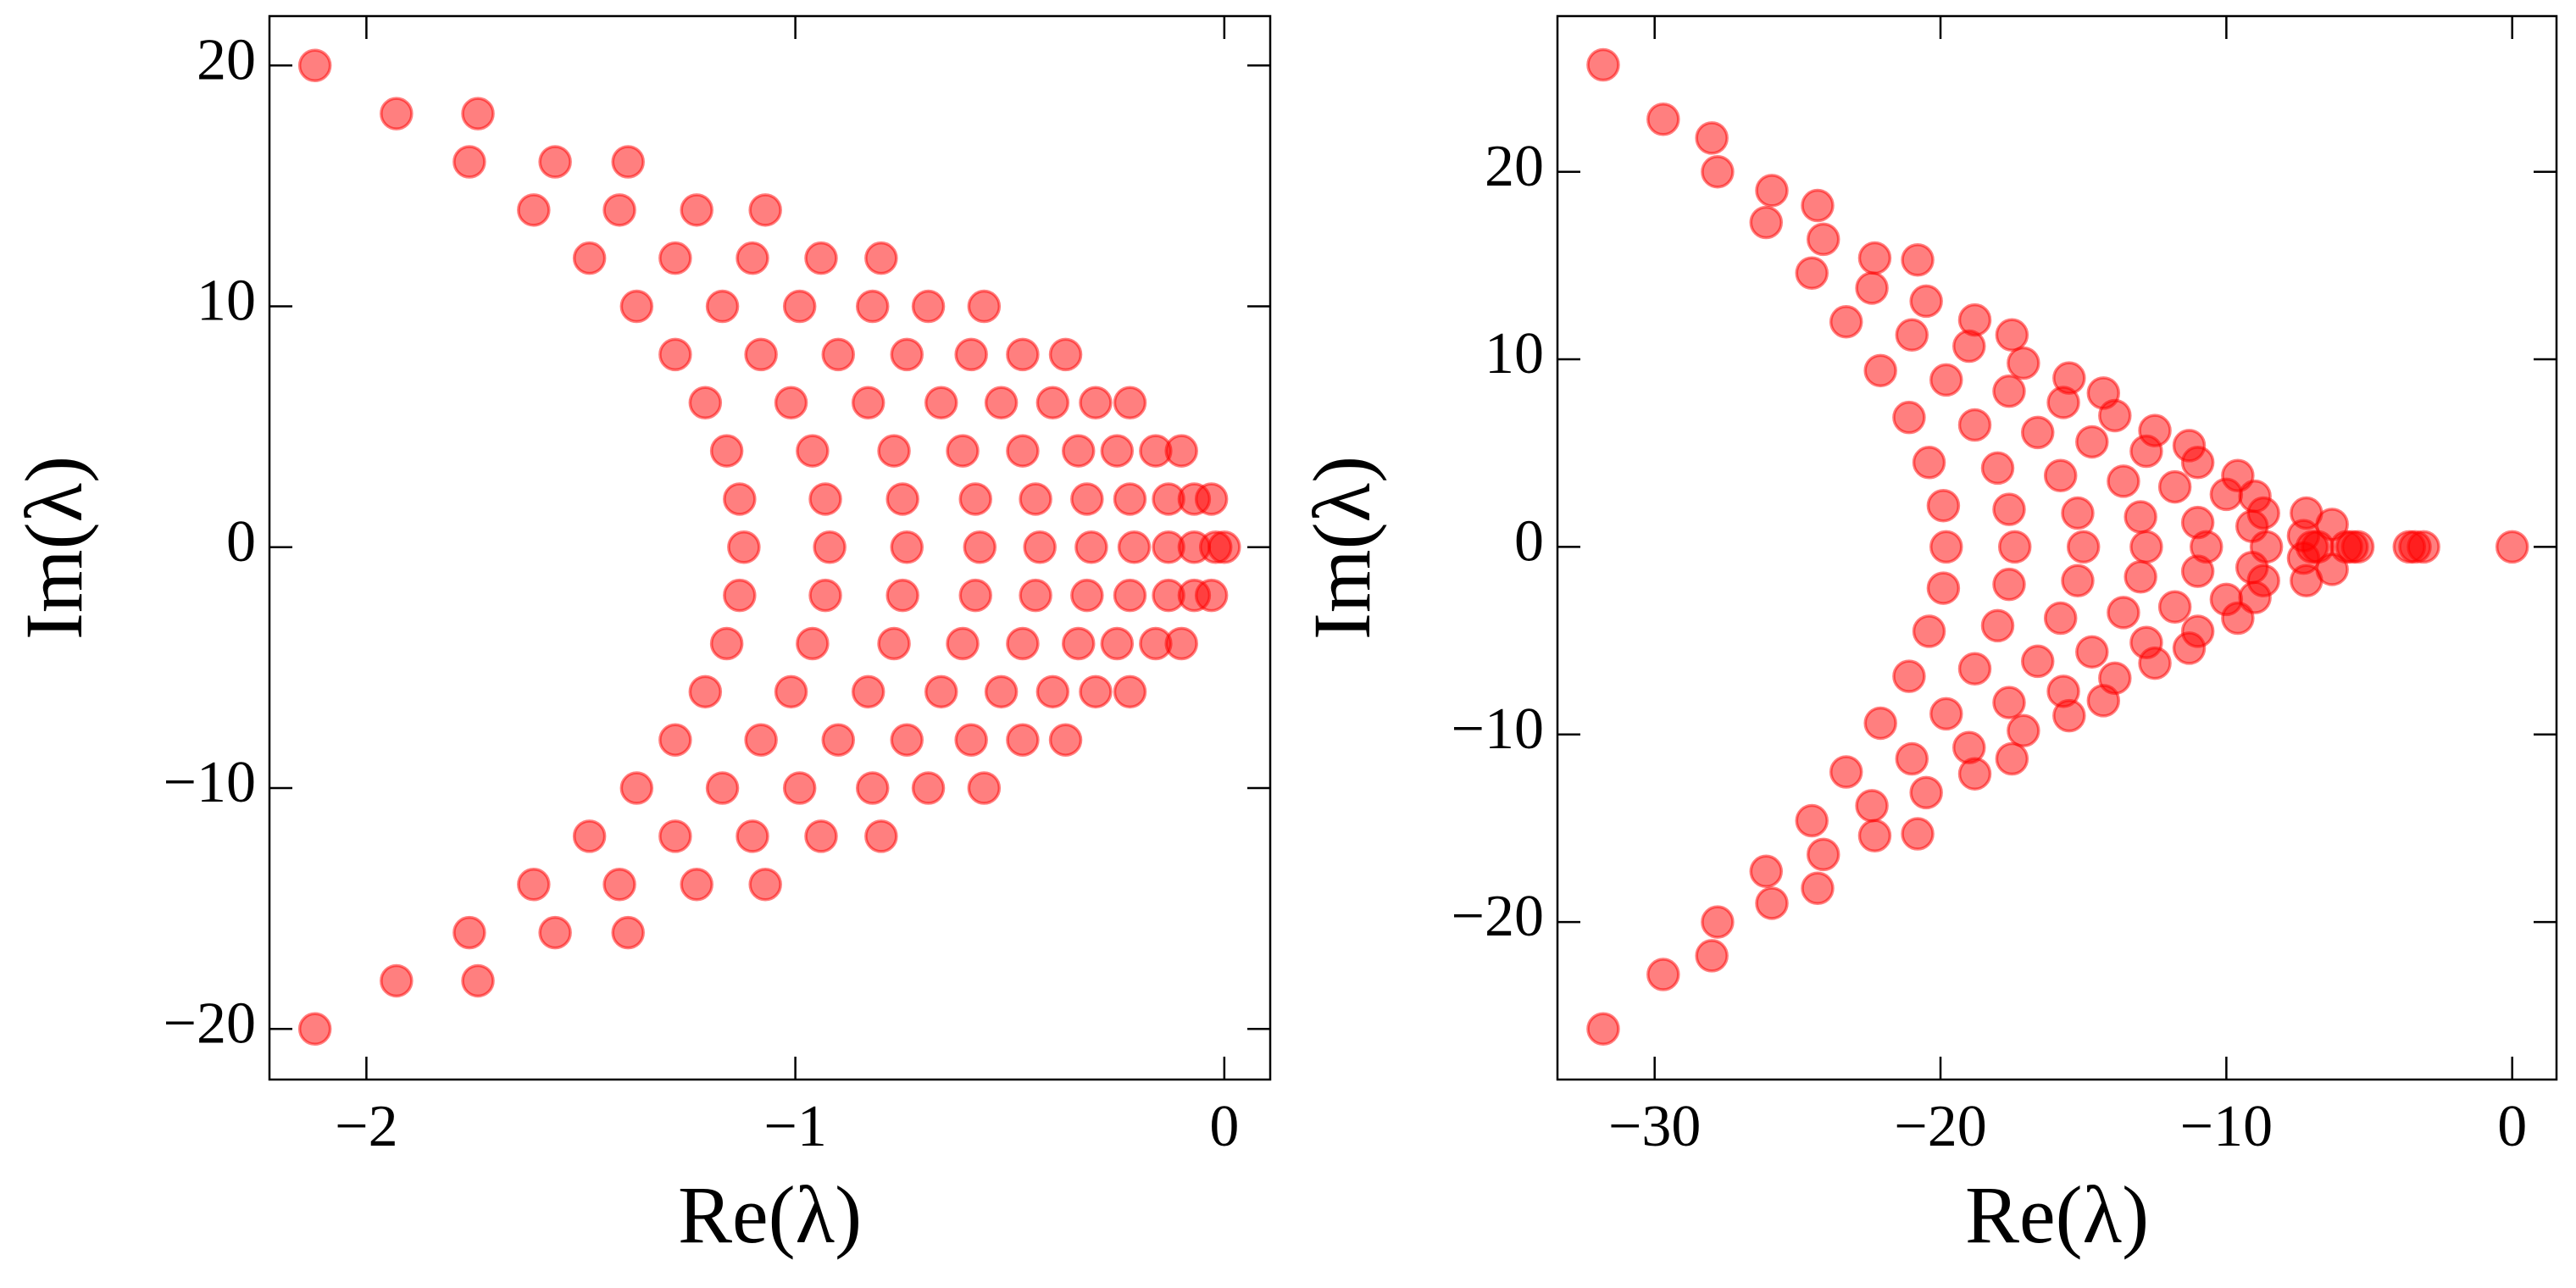 The height and width of the screenshot is (1288, 2576). Describe the element at coordinates (1514, 353) in the screenshot. I see `y-tick-label: 10` at that location.